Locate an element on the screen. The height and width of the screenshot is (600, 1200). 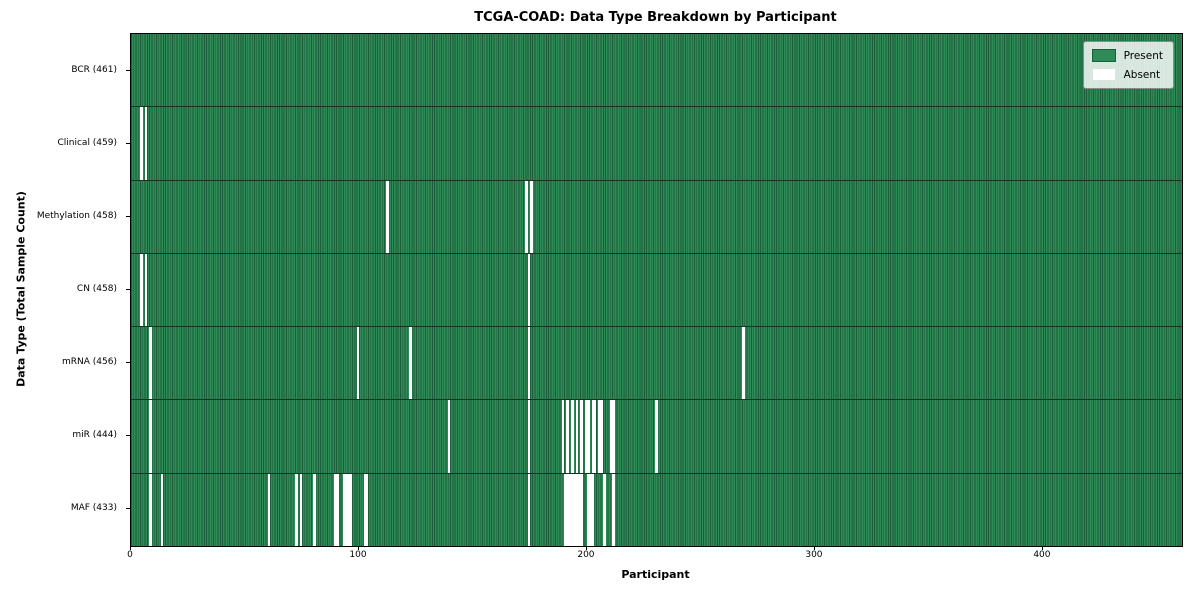
legend-present-label: Present is located at coordinates (1143, 55).